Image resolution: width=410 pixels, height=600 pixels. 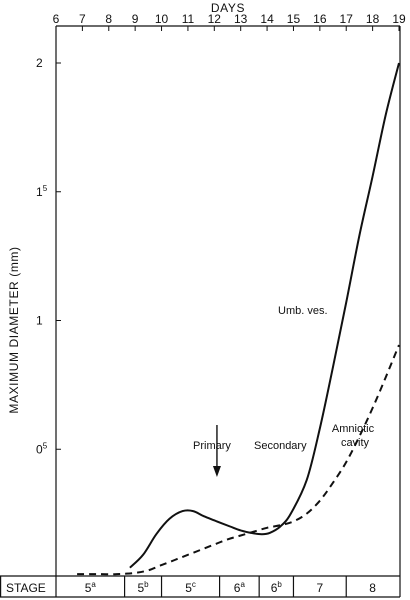 I want to click on x-tick-label-18: 18, so click(x=373, y=19).